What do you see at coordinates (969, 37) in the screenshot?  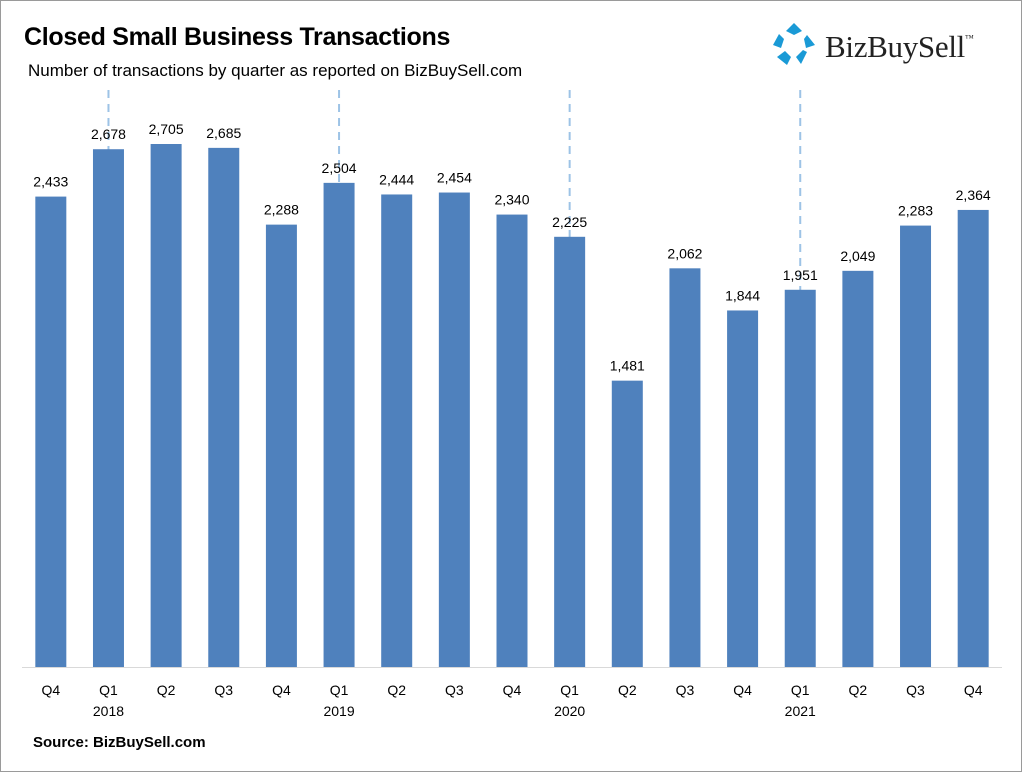 I see `logo-trademark: ™` at bounding box center [969, 37].